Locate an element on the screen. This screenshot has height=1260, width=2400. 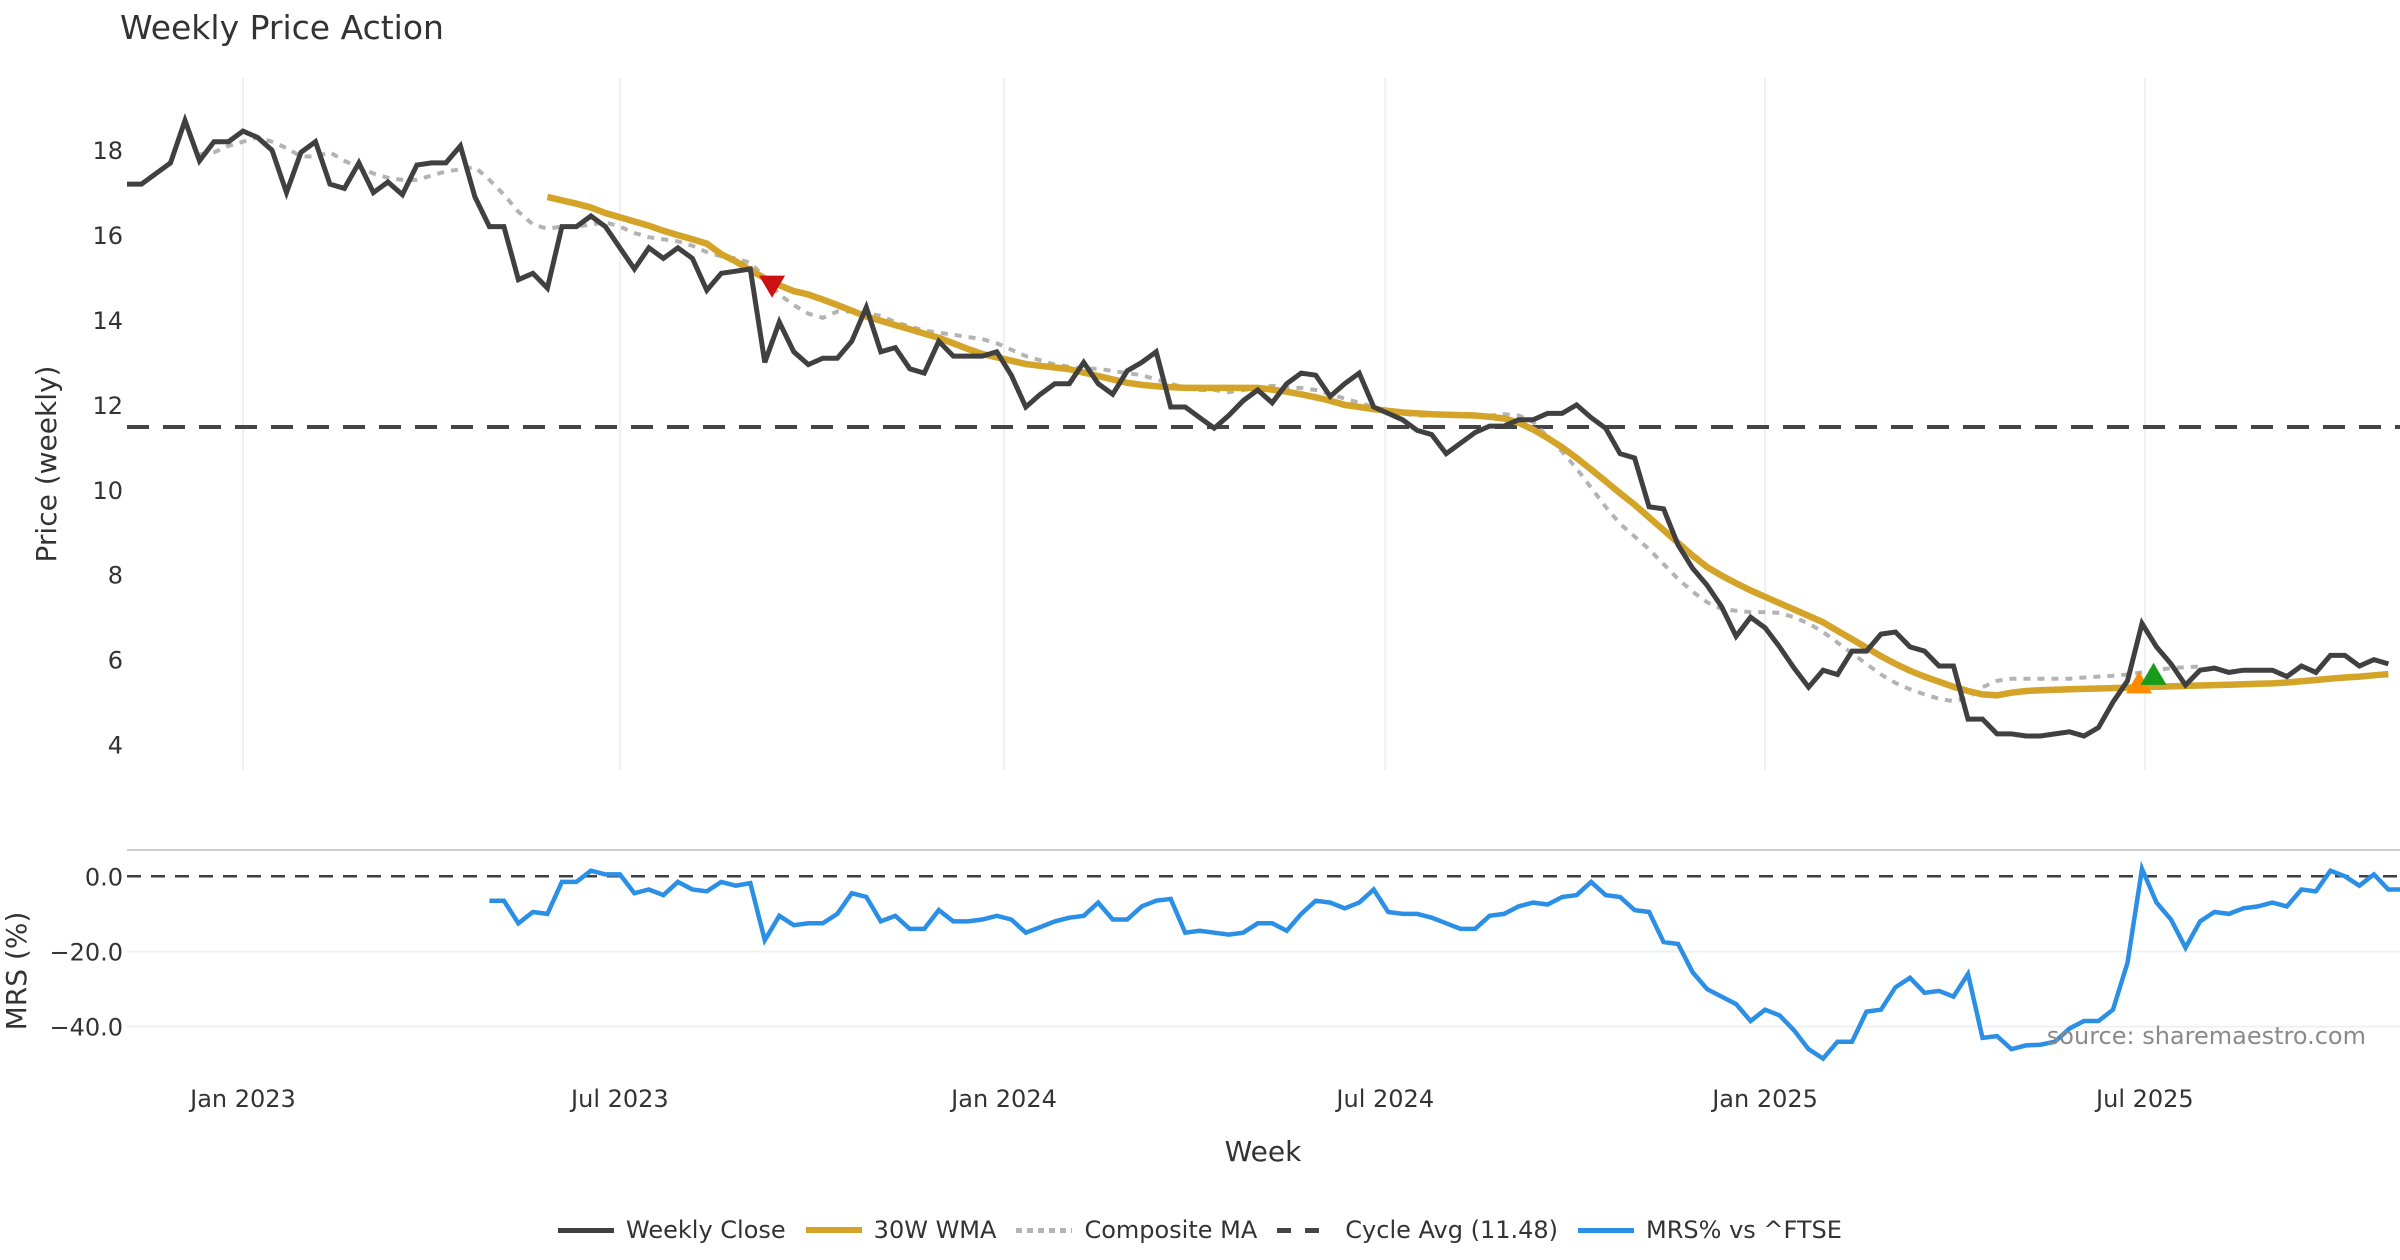
mrs-axis-title: MRS (%) is located at coordinates (16, 971).